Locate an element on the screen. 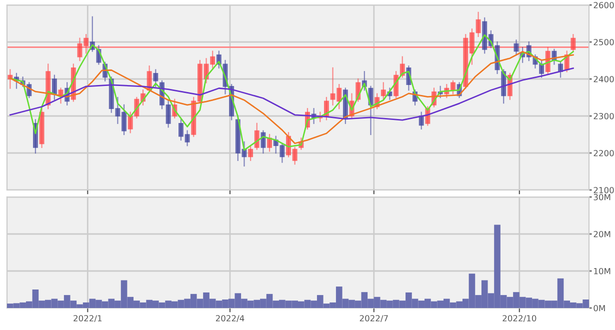  y-tick-label: 2300 is located at coordinates (604, 116).